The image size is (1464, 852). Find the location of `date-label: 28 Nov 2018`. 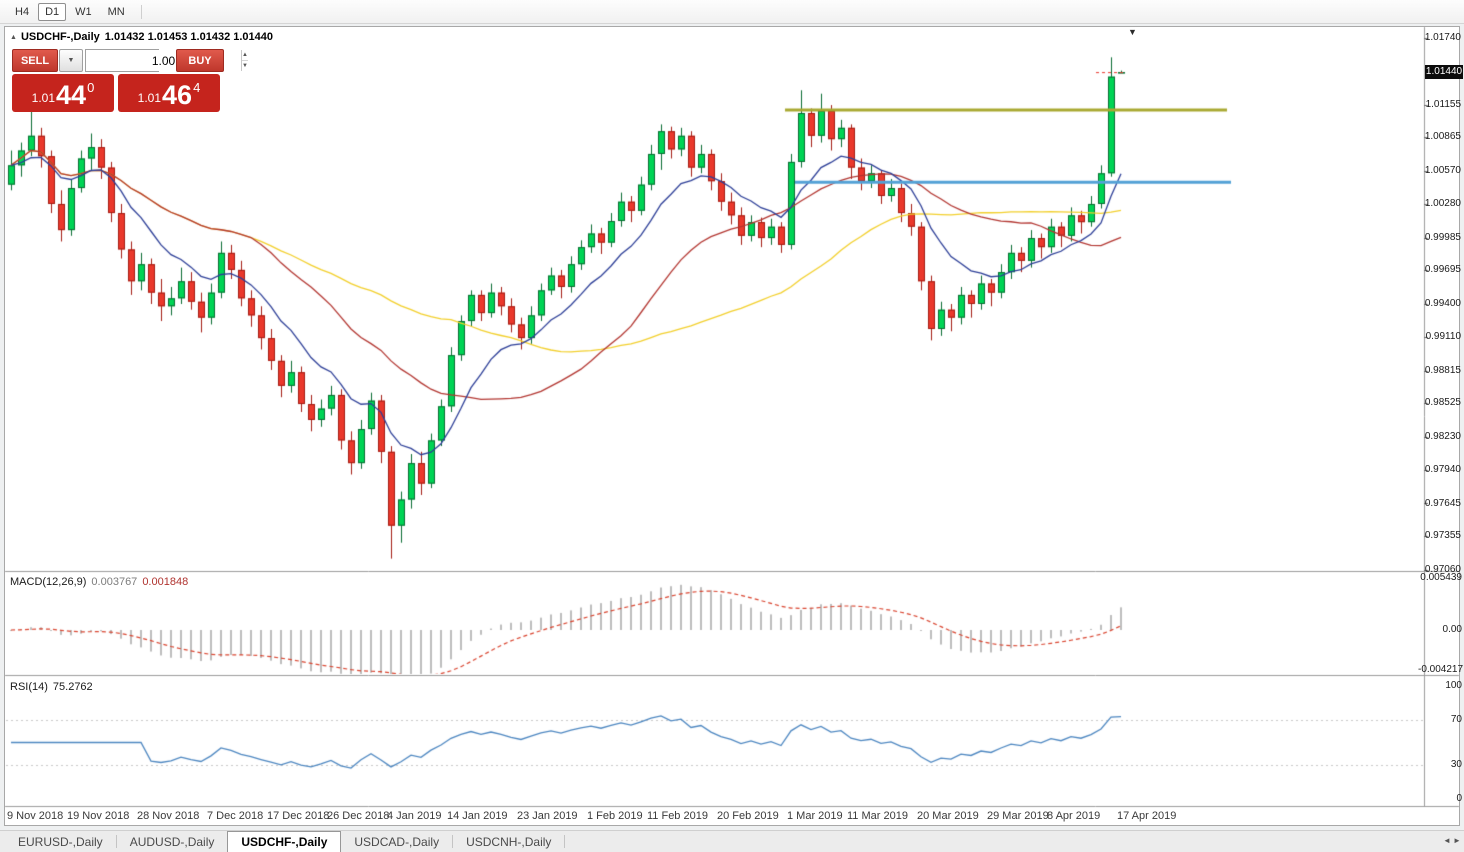

date-label: 28 Nov 2018 is located at coordinates (168, 816).